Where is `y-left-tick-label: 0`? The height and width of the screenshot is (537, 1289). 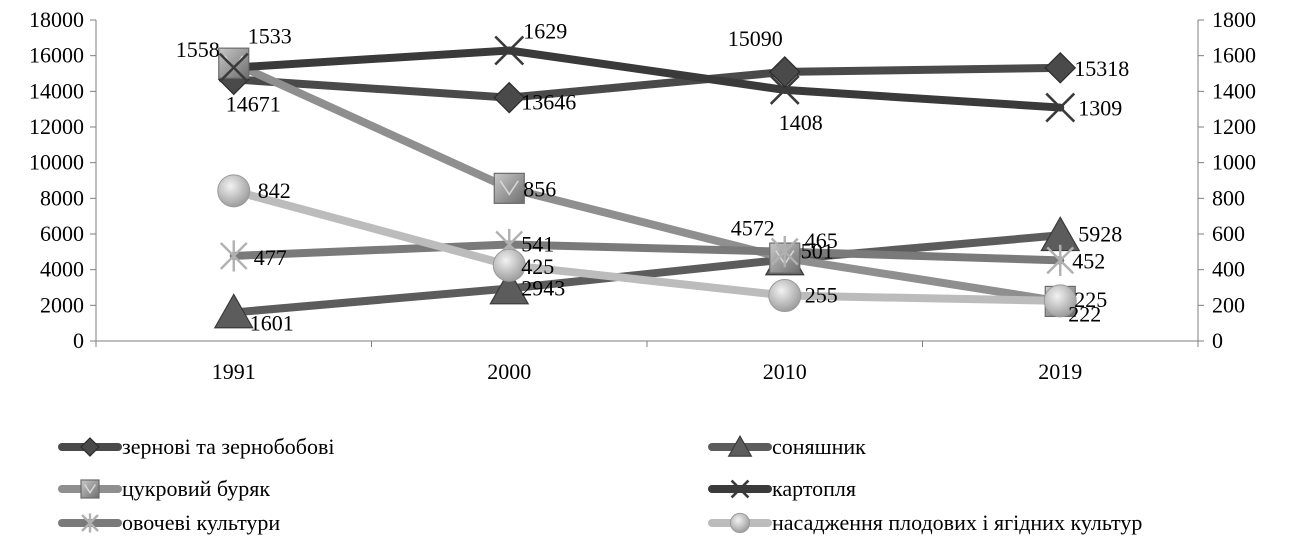 y-left-tick-label: 0 is located at coordinates (78, 340).